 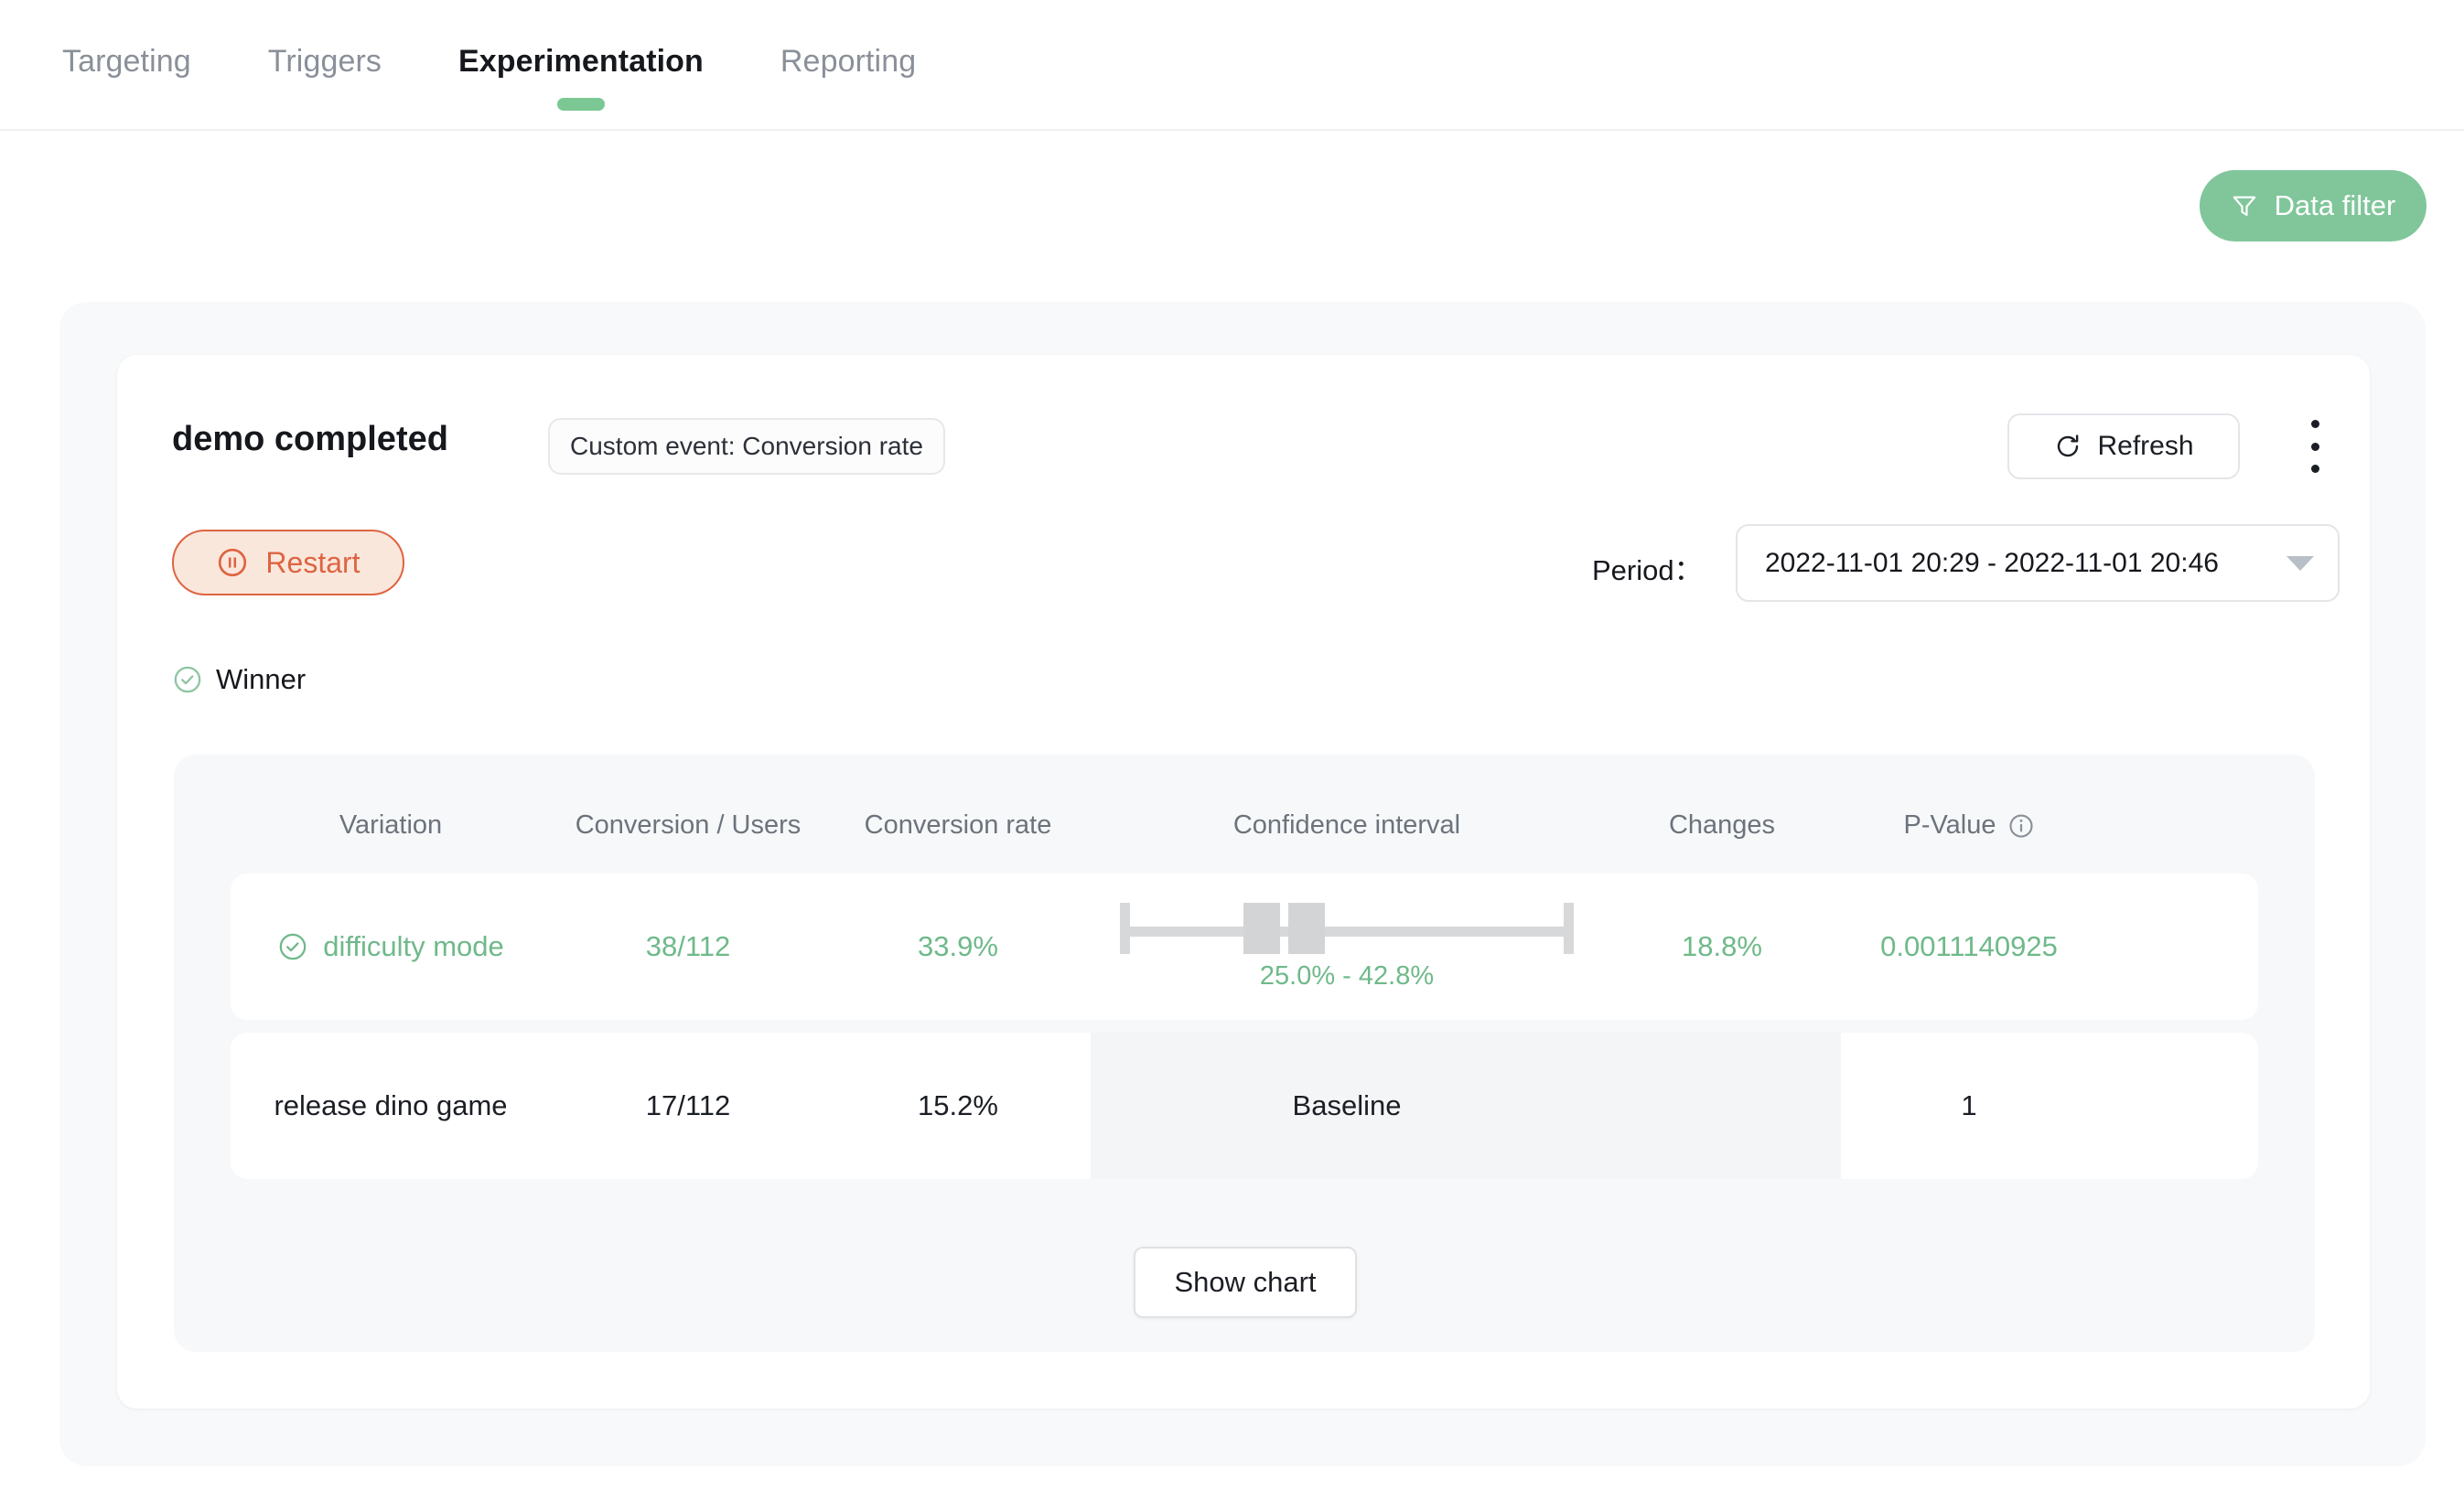 I want to click on info-icon, so click(x=2021, y=826).